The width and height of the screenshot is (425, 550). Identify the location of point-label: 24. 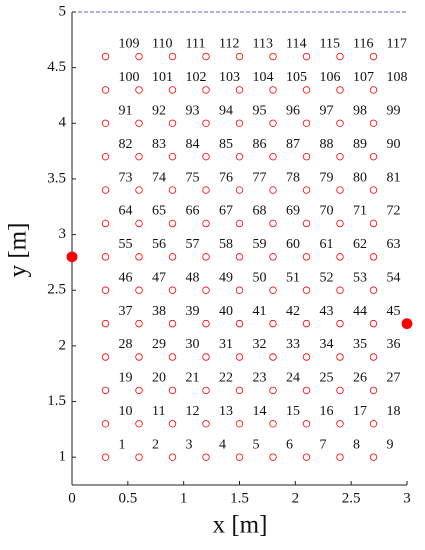
(293, 378).